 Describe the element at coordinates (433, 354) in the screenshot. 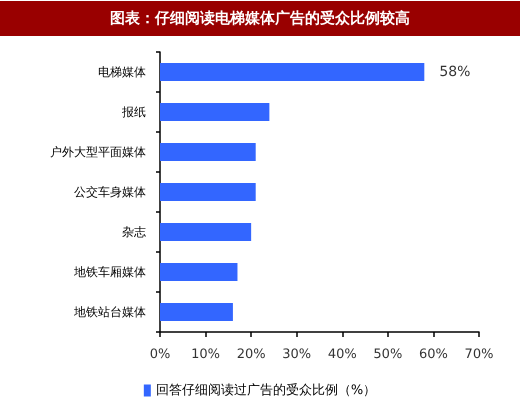

I see `x-tick-label: 60%` at that location.